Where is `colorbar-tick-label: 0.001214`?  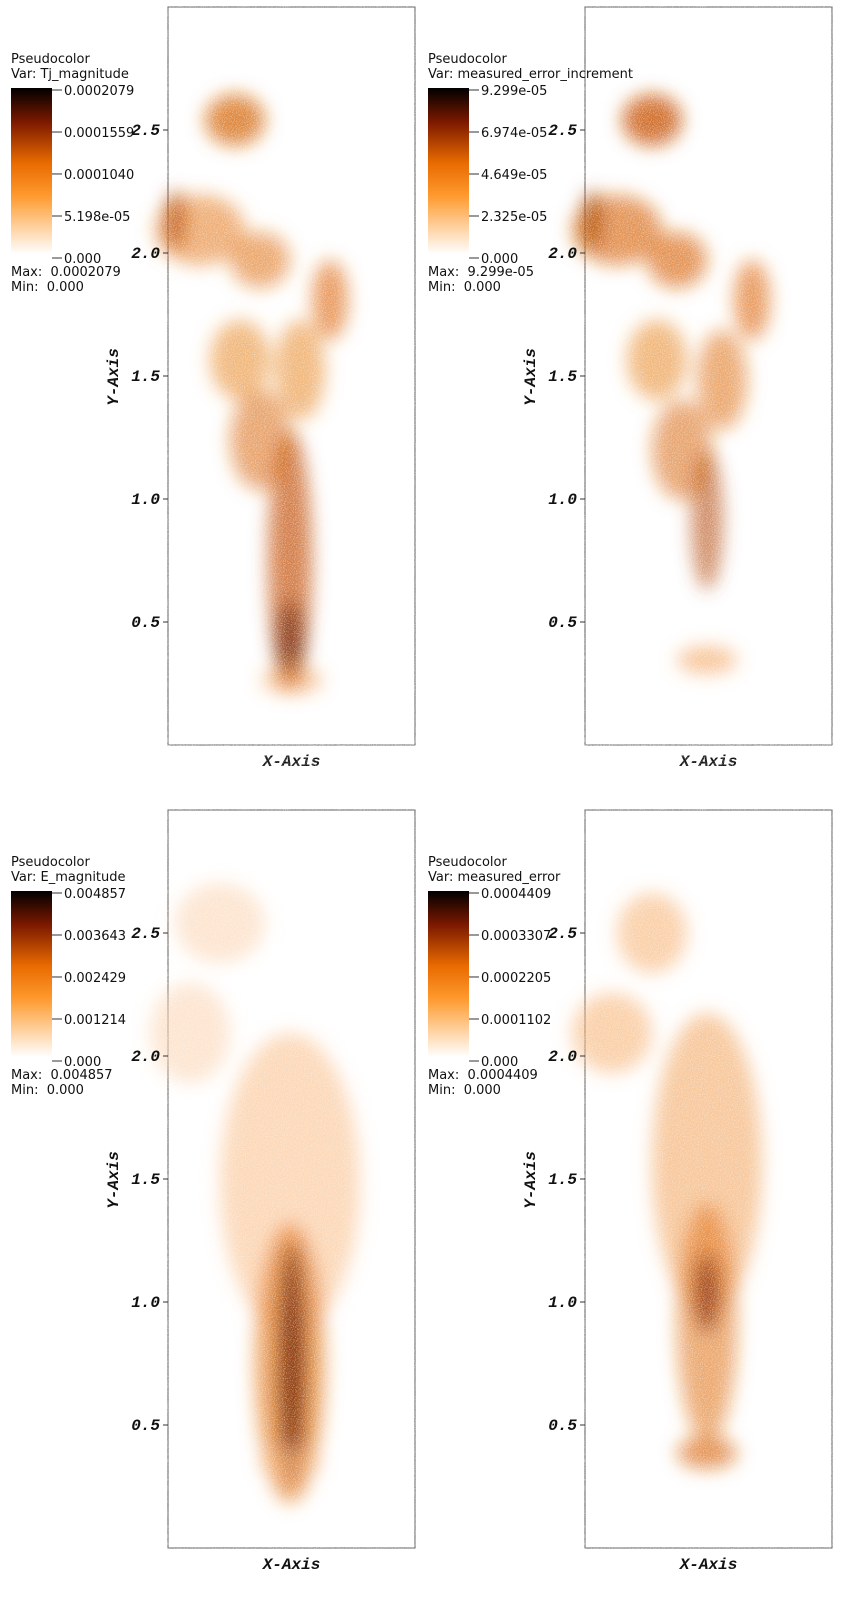
colorbar-tick-label: 0.001214 is located at coordinates (95, 1020).